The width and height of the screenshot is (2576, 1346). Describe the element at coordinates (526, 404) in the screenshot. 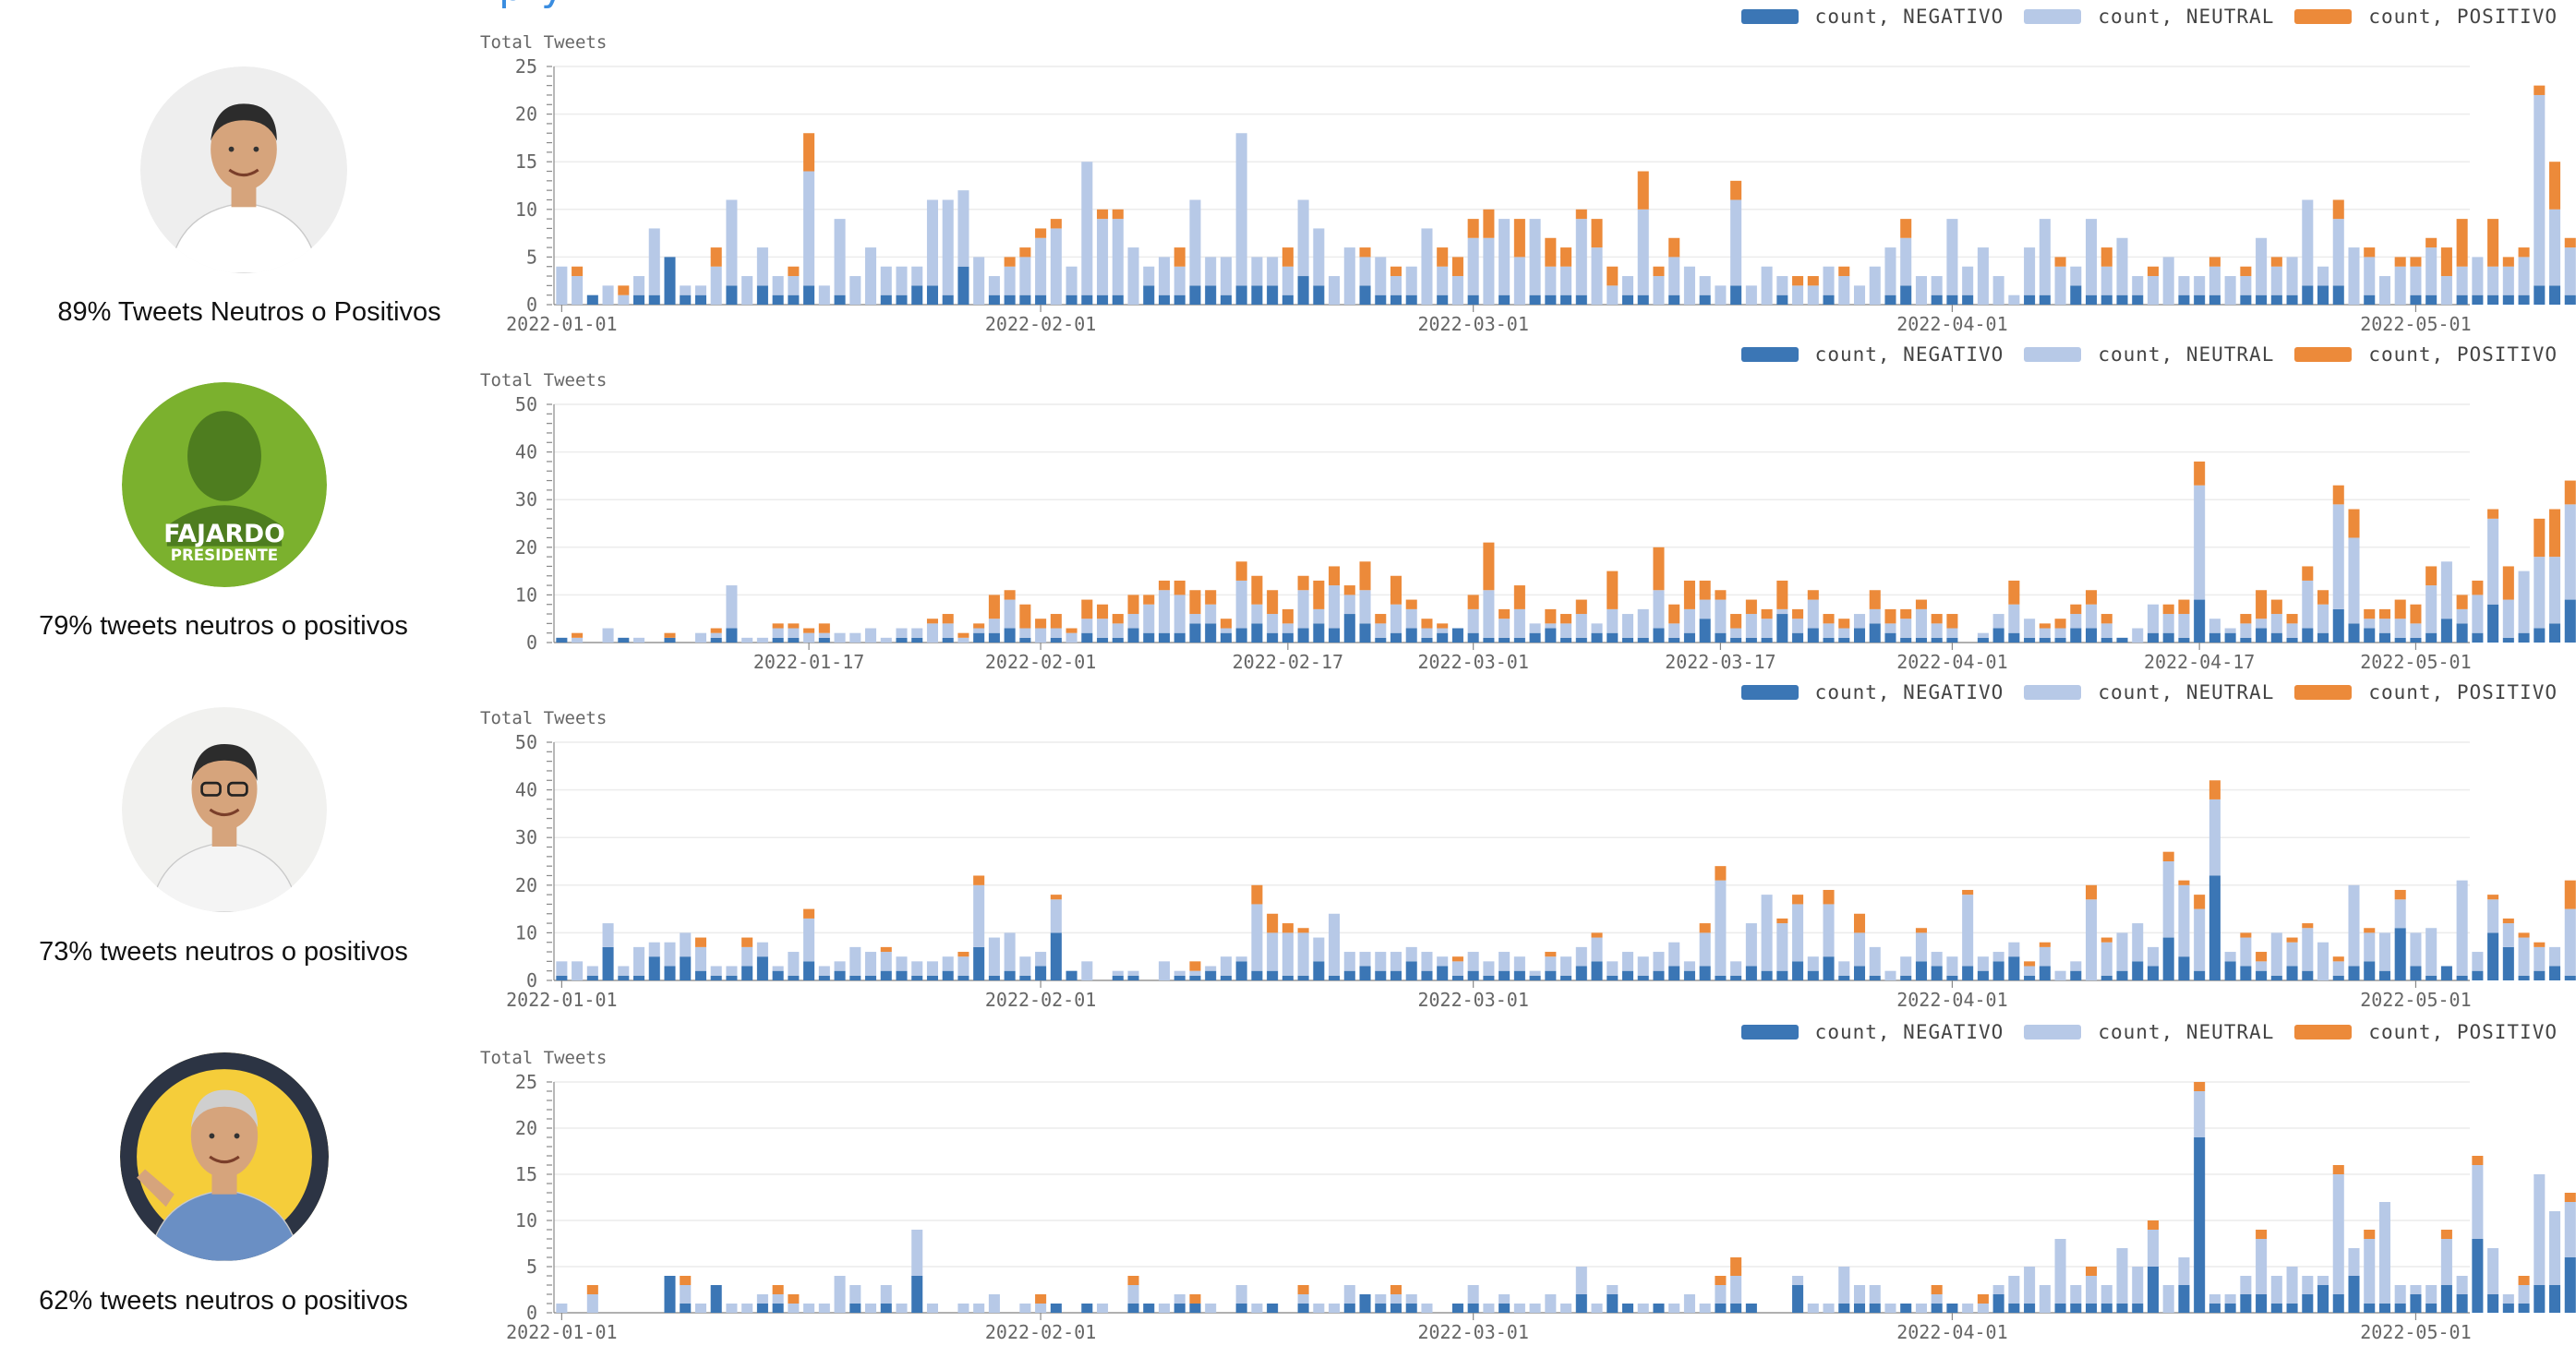

I see `y-tick-label: 50` at that location.